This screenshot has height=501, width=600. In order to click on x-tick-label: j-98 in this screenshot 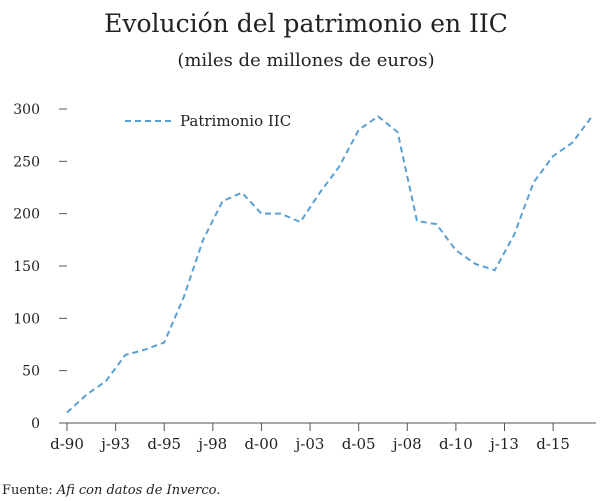, I will do `click(211, 444)`.